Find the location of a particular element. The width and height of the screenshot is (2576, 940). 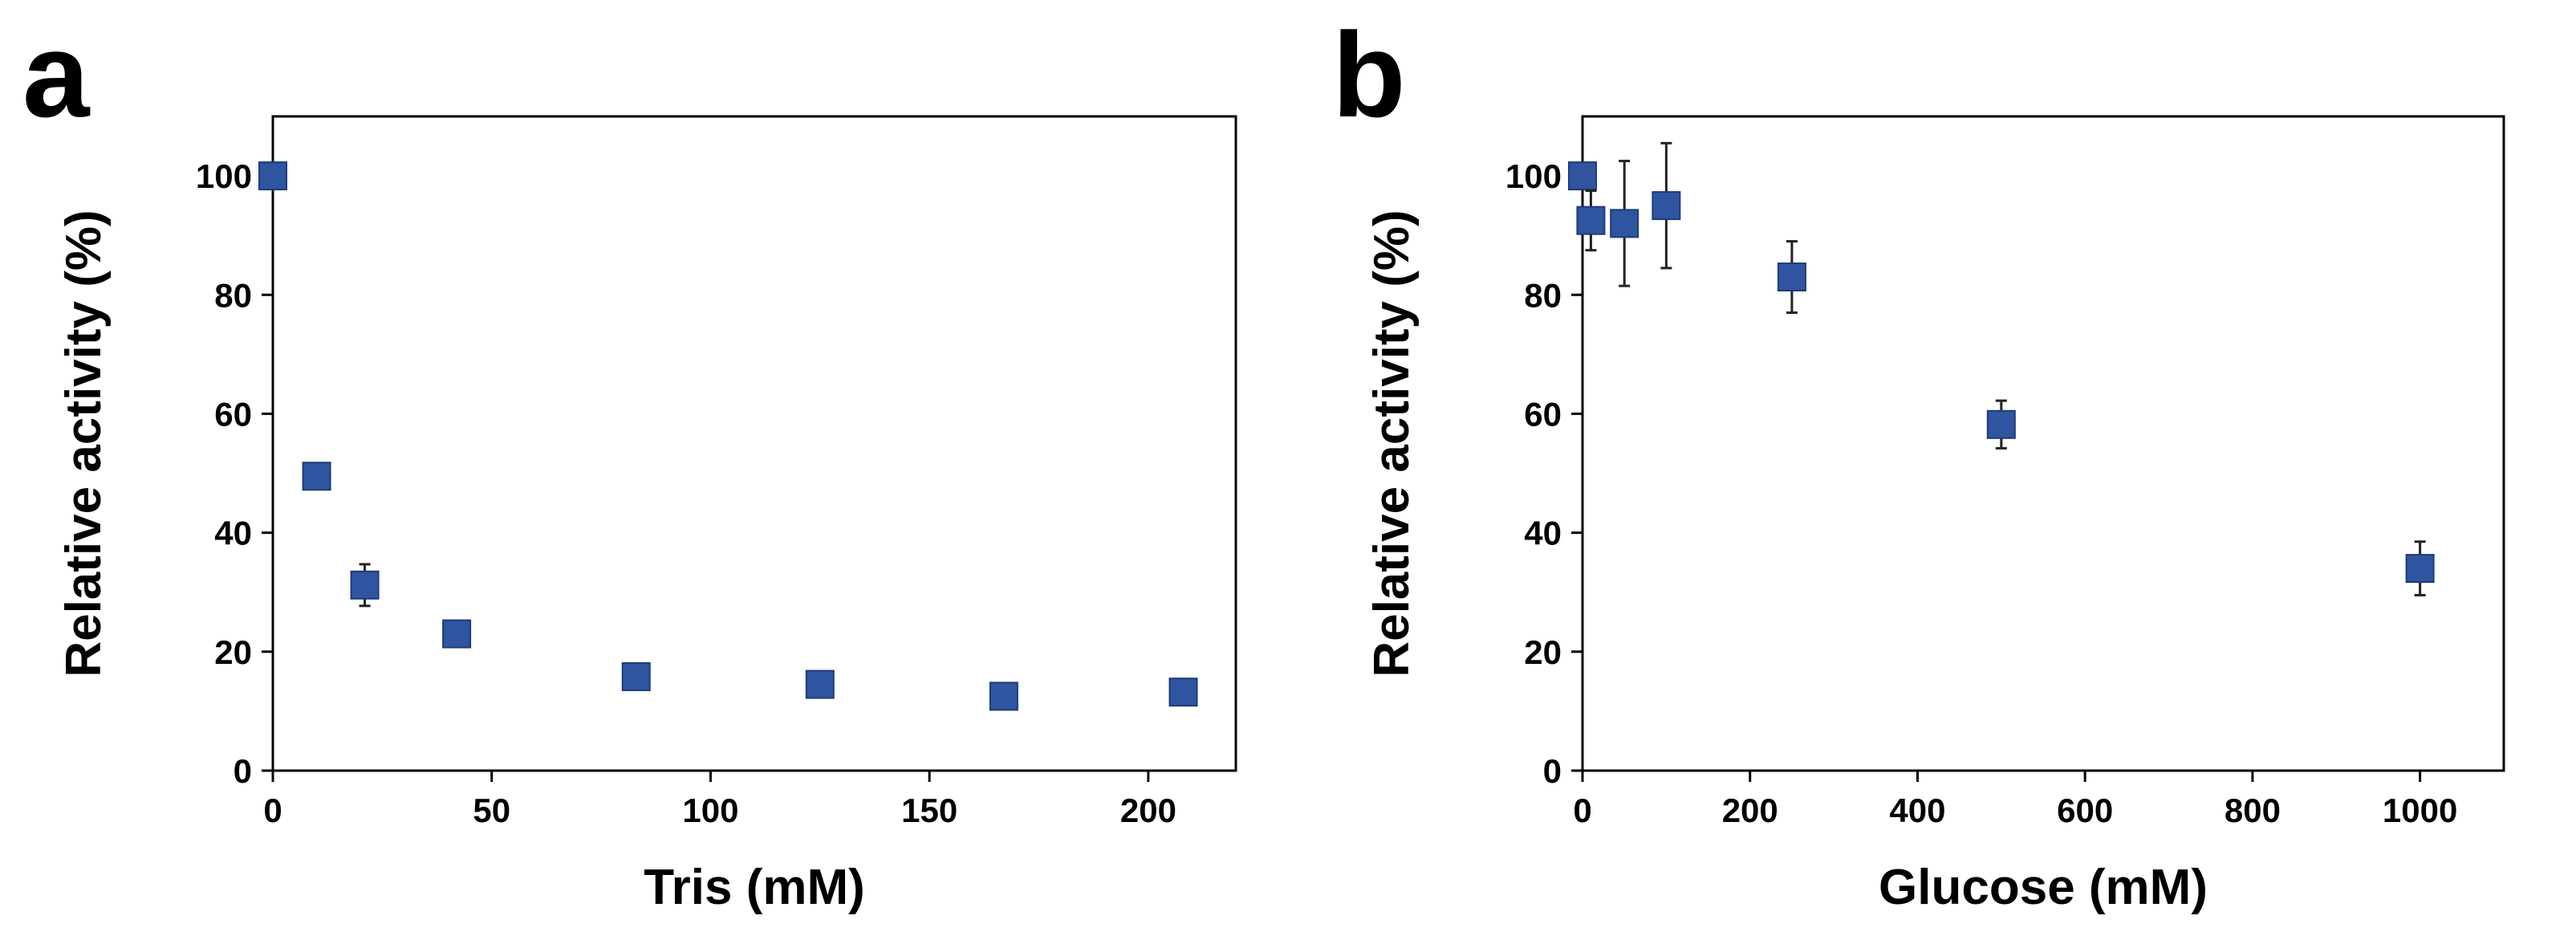

x-axis-title: Glucose (mM) is located at coordinates (2043, 888).